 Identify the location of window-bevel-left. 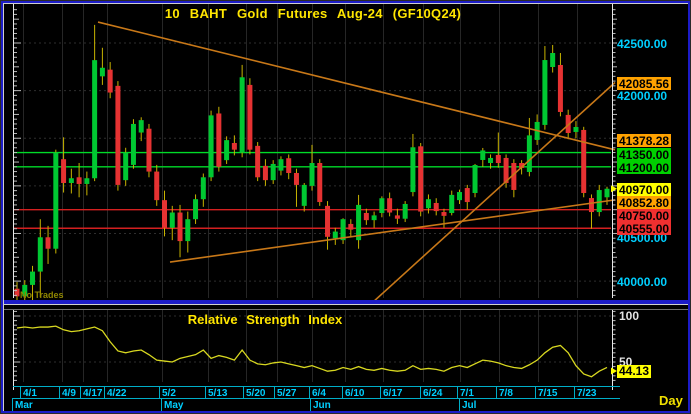
(3, 207).